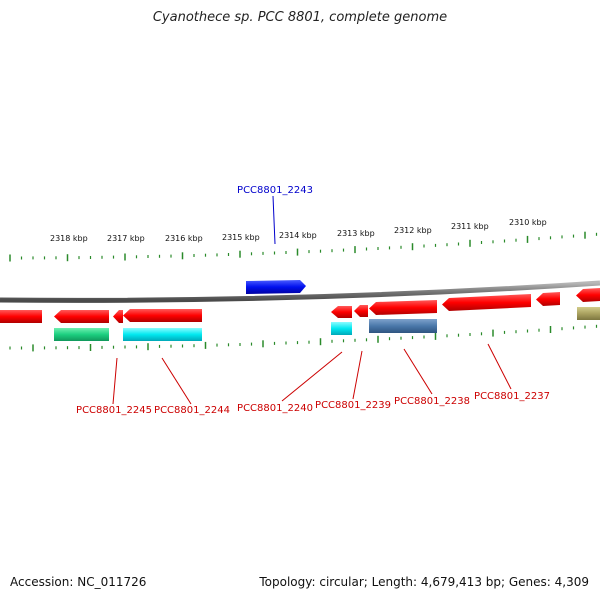  What do you see at coordinates (275, 408) in the screenshot?
I see `gene-label-reverse: PCC8801_2240` at bounding box center [275, 408].